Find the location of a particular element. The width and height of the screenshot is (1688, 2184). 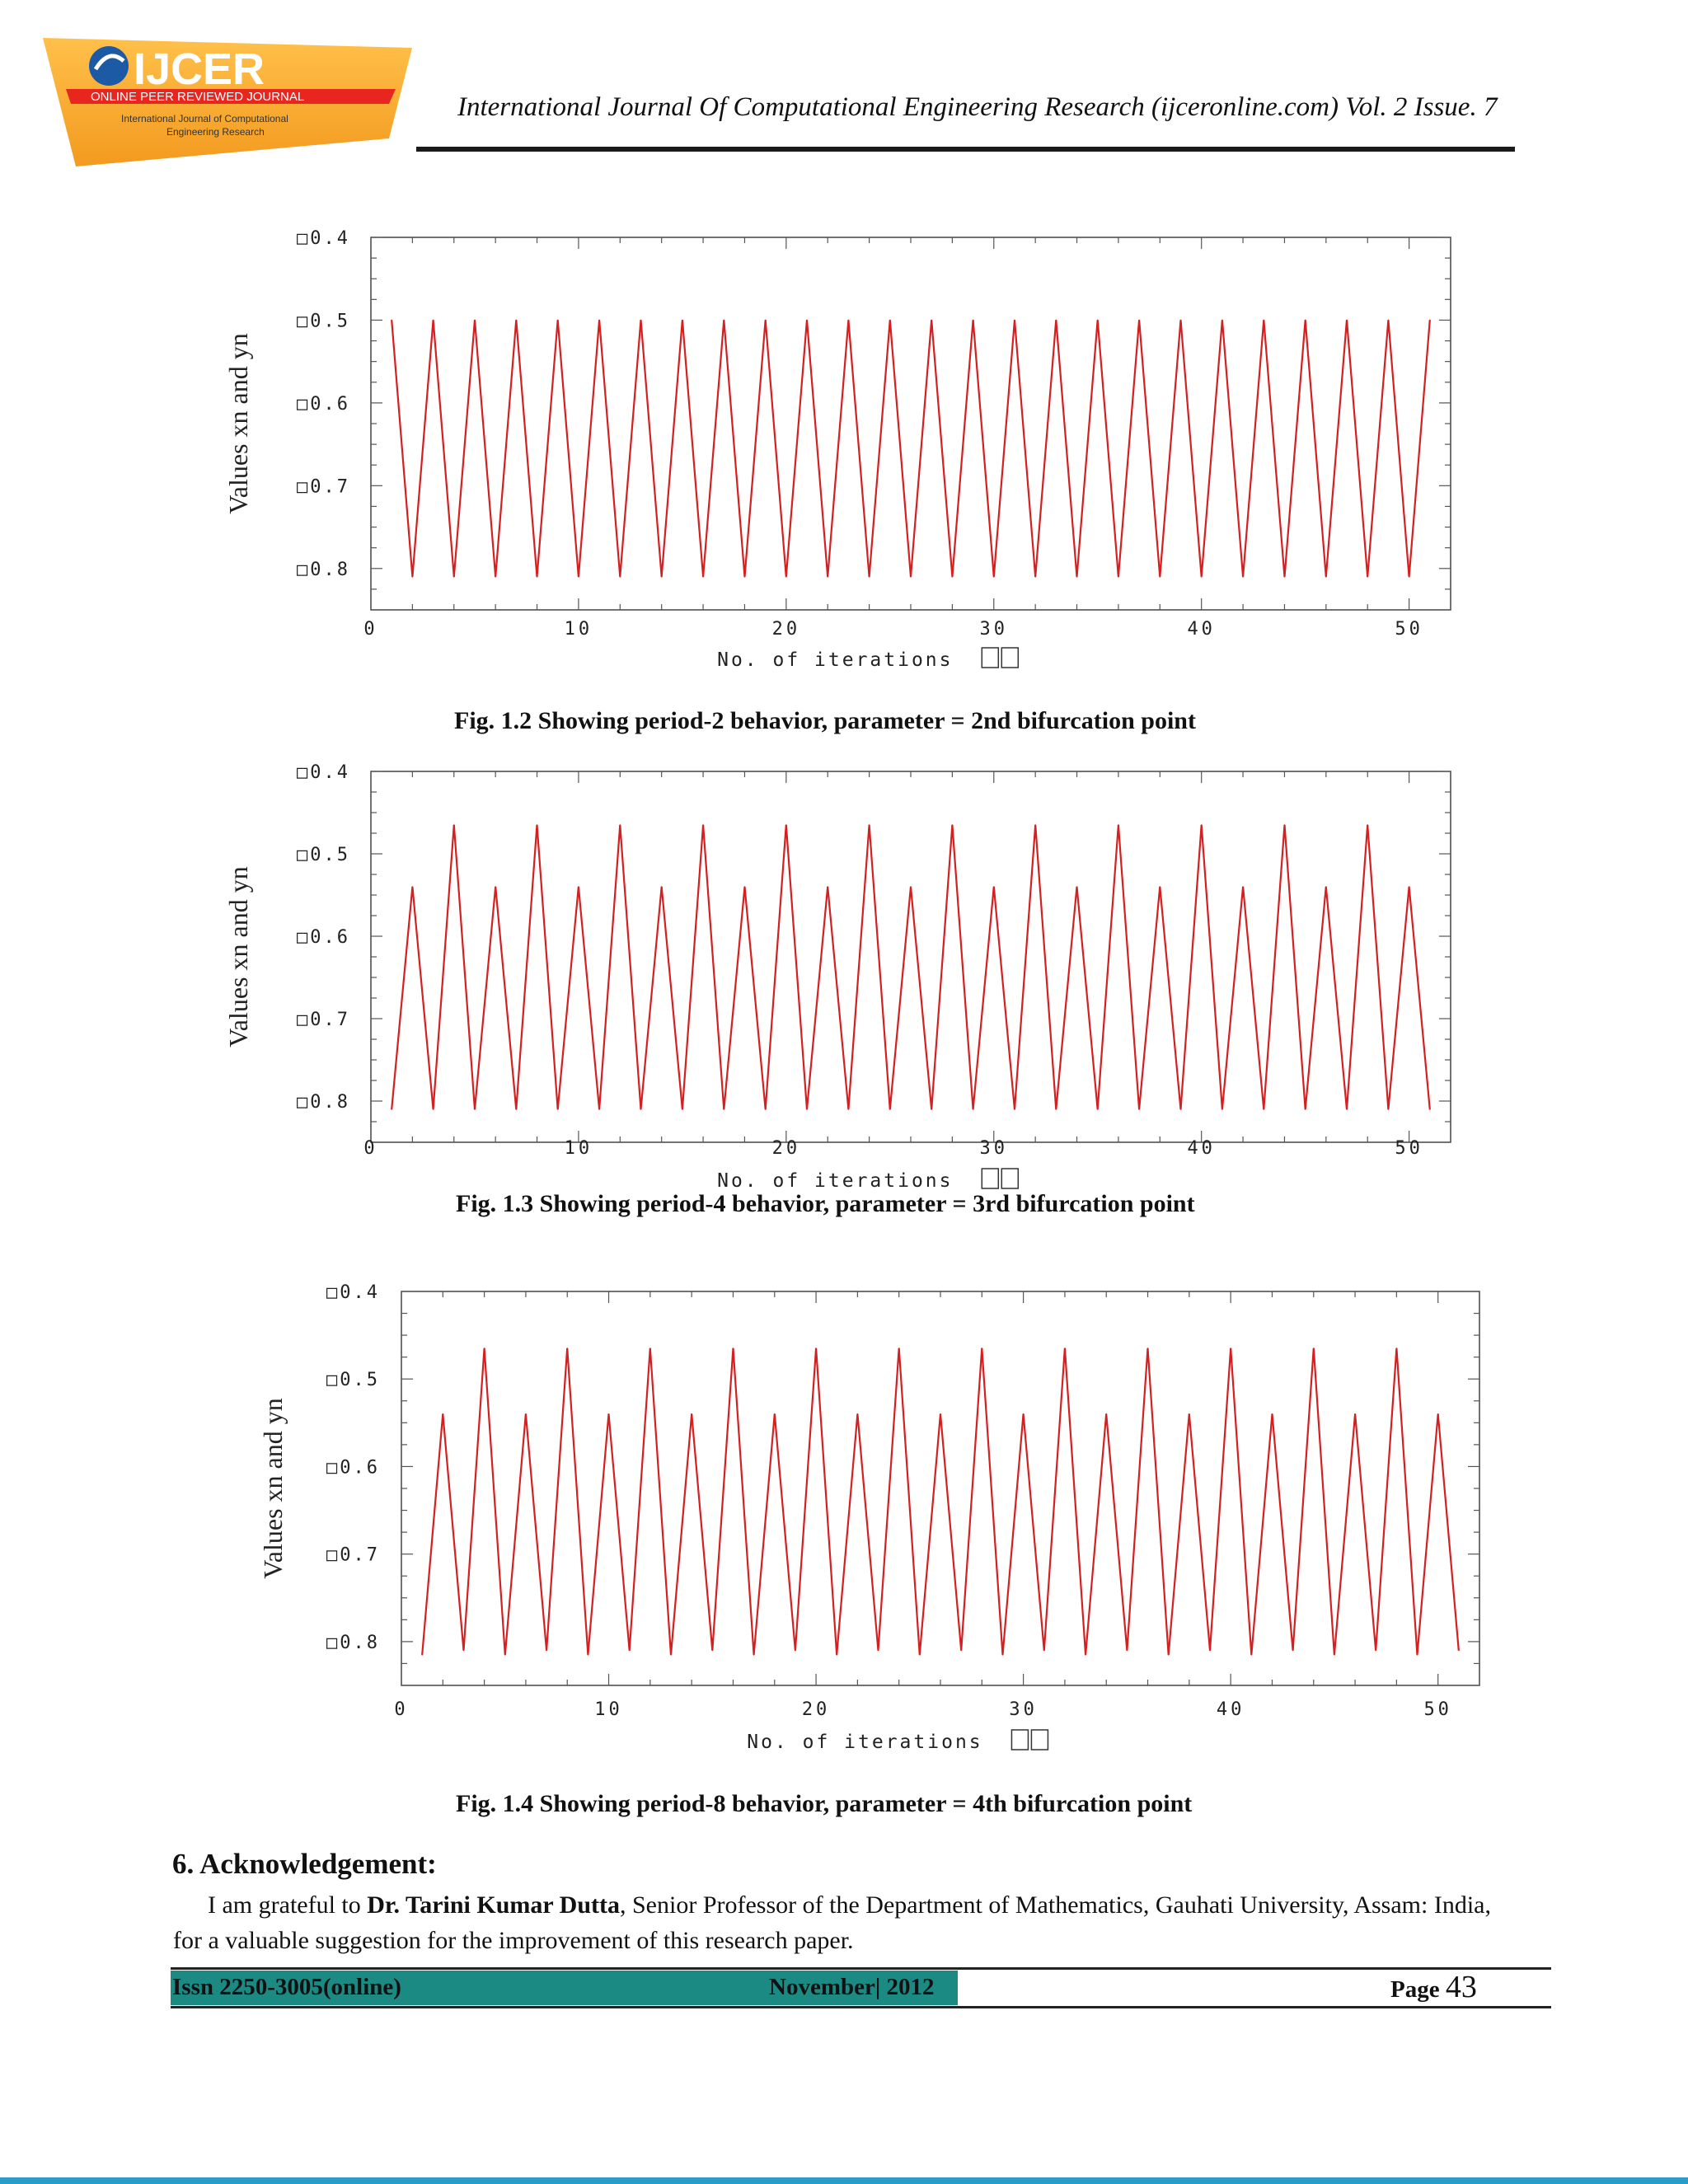

logo-subtitle-2: Engineering Research is located at coordinates (215, 132).